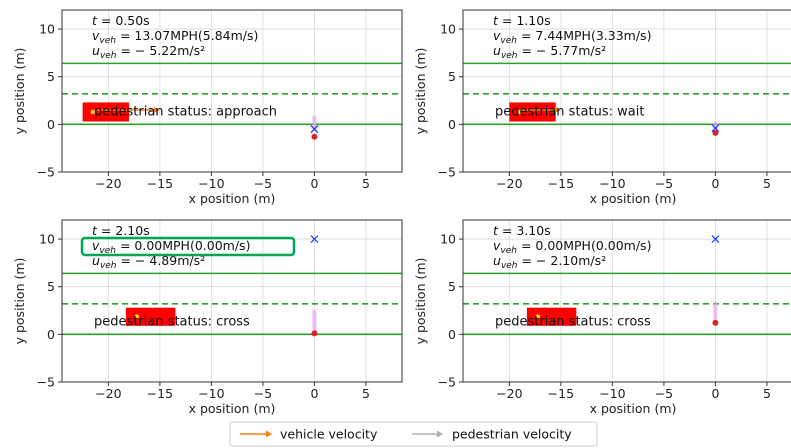  Describe the element at coordinates (522, 20) in the screenshot. I see `annotation-time: t = 1.10s` at that location.